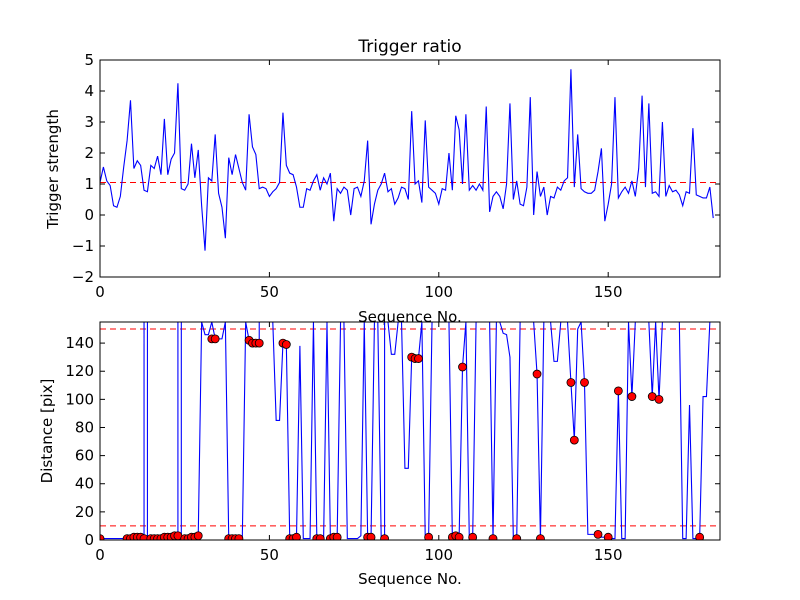 Image resolution: width=800 pixels, height=600 pixels. Describe the element at coordinates (89, 184) in the screenshot. I see `trigger-y-tick-label: 1` at that location.